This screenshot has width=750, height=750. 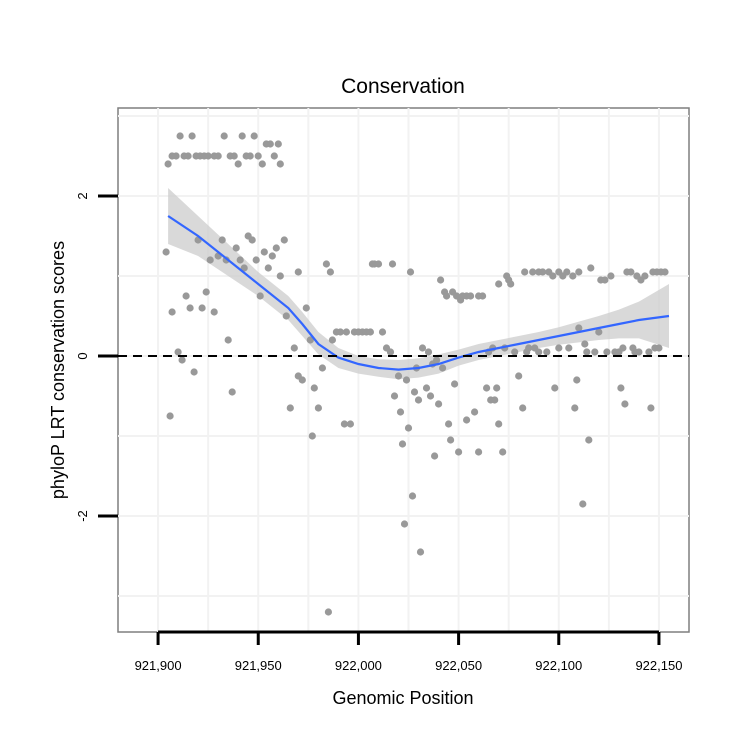 I want to click on x-tick-label: 921,950, so click(x=258, y=665).